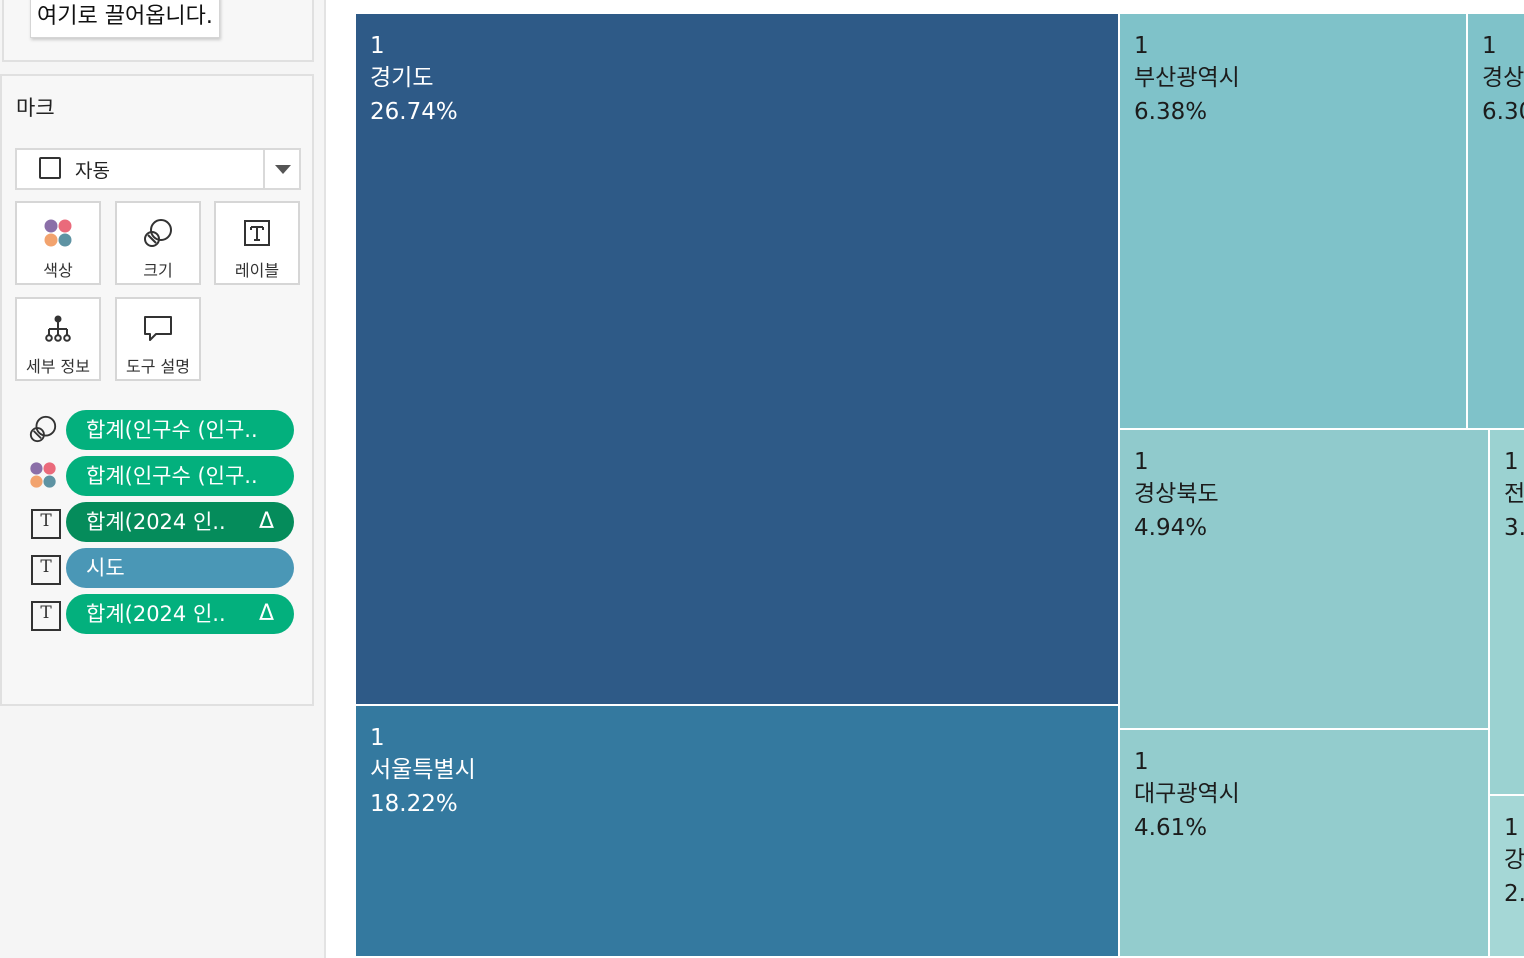 This screenshot has height=958, width=1524. Describe the element at coordinates (283, 169) in the screenshot. I see `chevron-down-icon` at that location.